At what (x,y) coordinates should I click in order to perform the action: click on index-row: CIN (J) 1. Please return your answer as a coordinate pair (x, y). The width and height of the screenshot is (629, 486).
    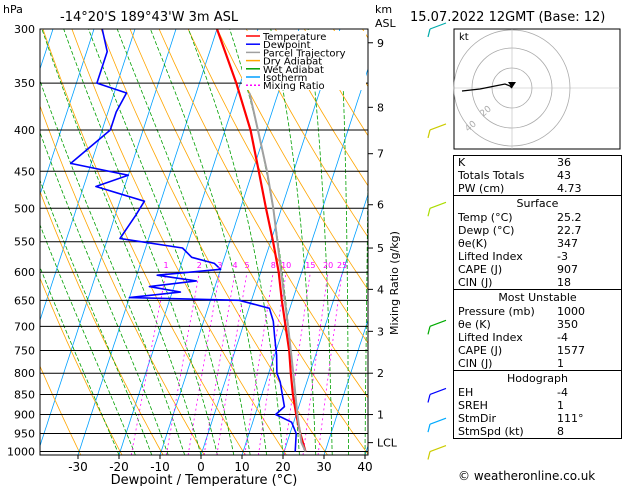
    Looking at the image, I should click on (537, 363).